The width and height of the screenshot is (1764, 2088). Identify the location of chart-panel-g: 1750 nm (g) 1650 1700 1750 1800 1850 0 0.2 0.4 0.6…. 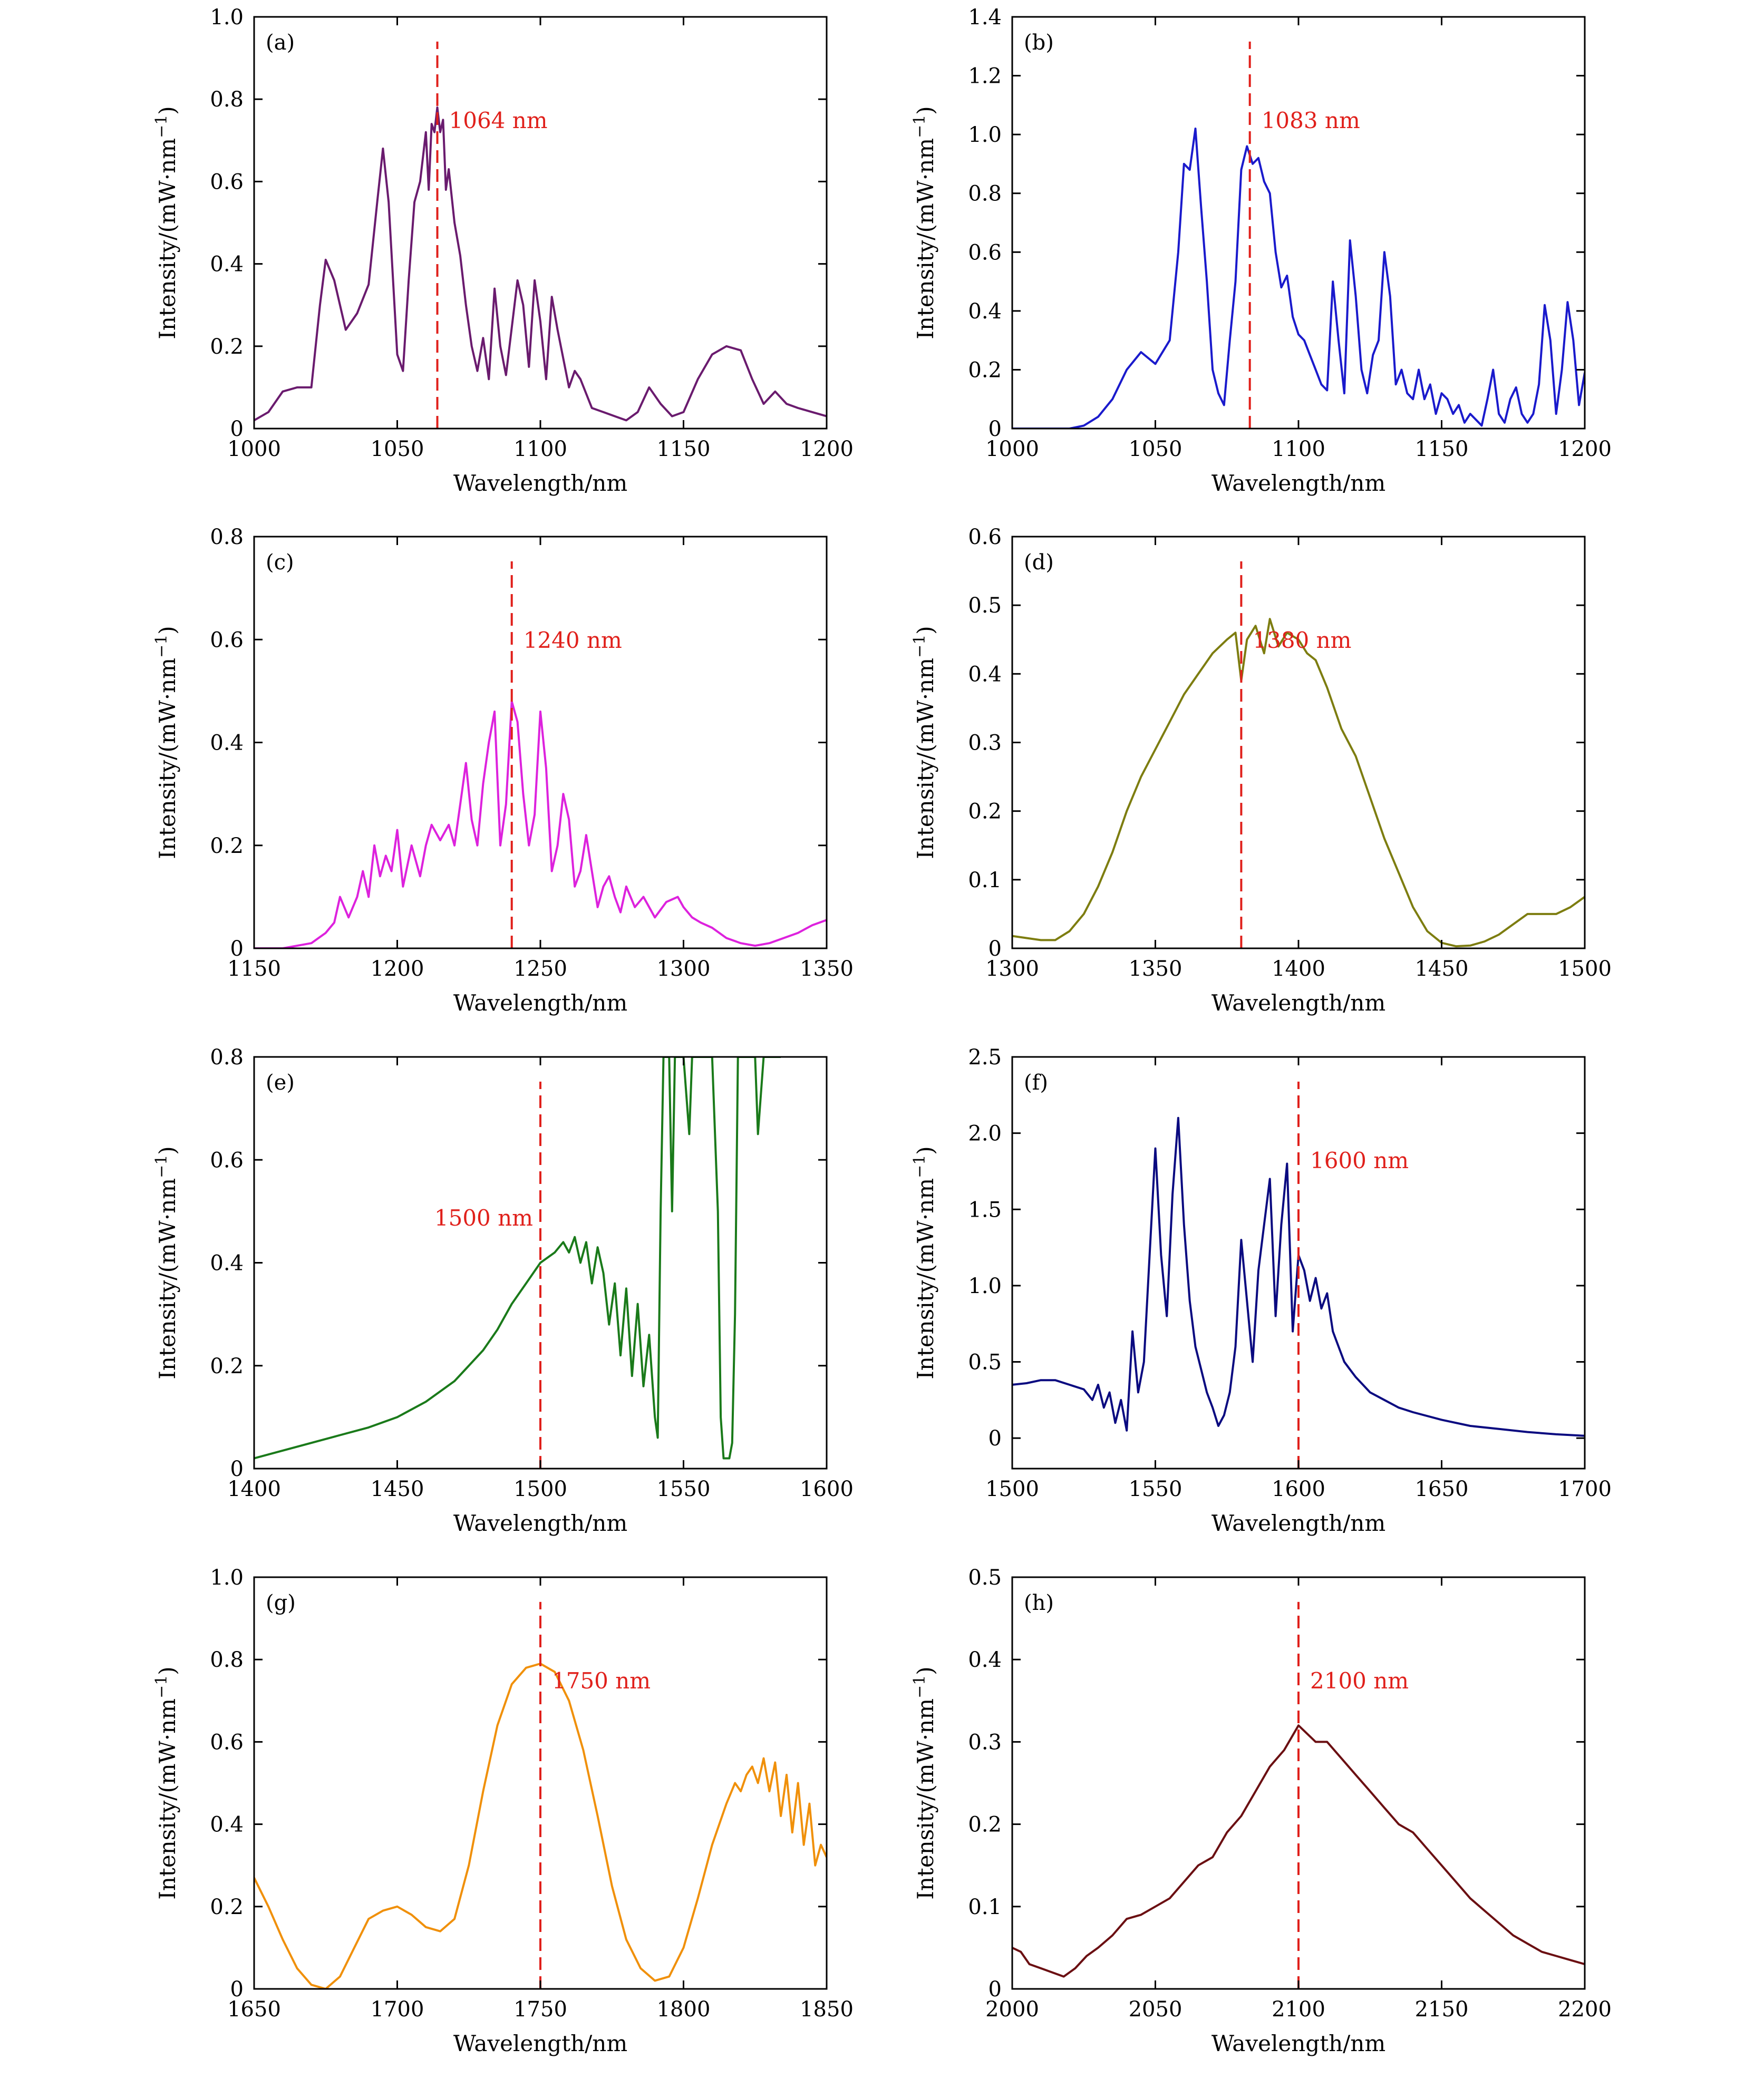
(503, 1811).